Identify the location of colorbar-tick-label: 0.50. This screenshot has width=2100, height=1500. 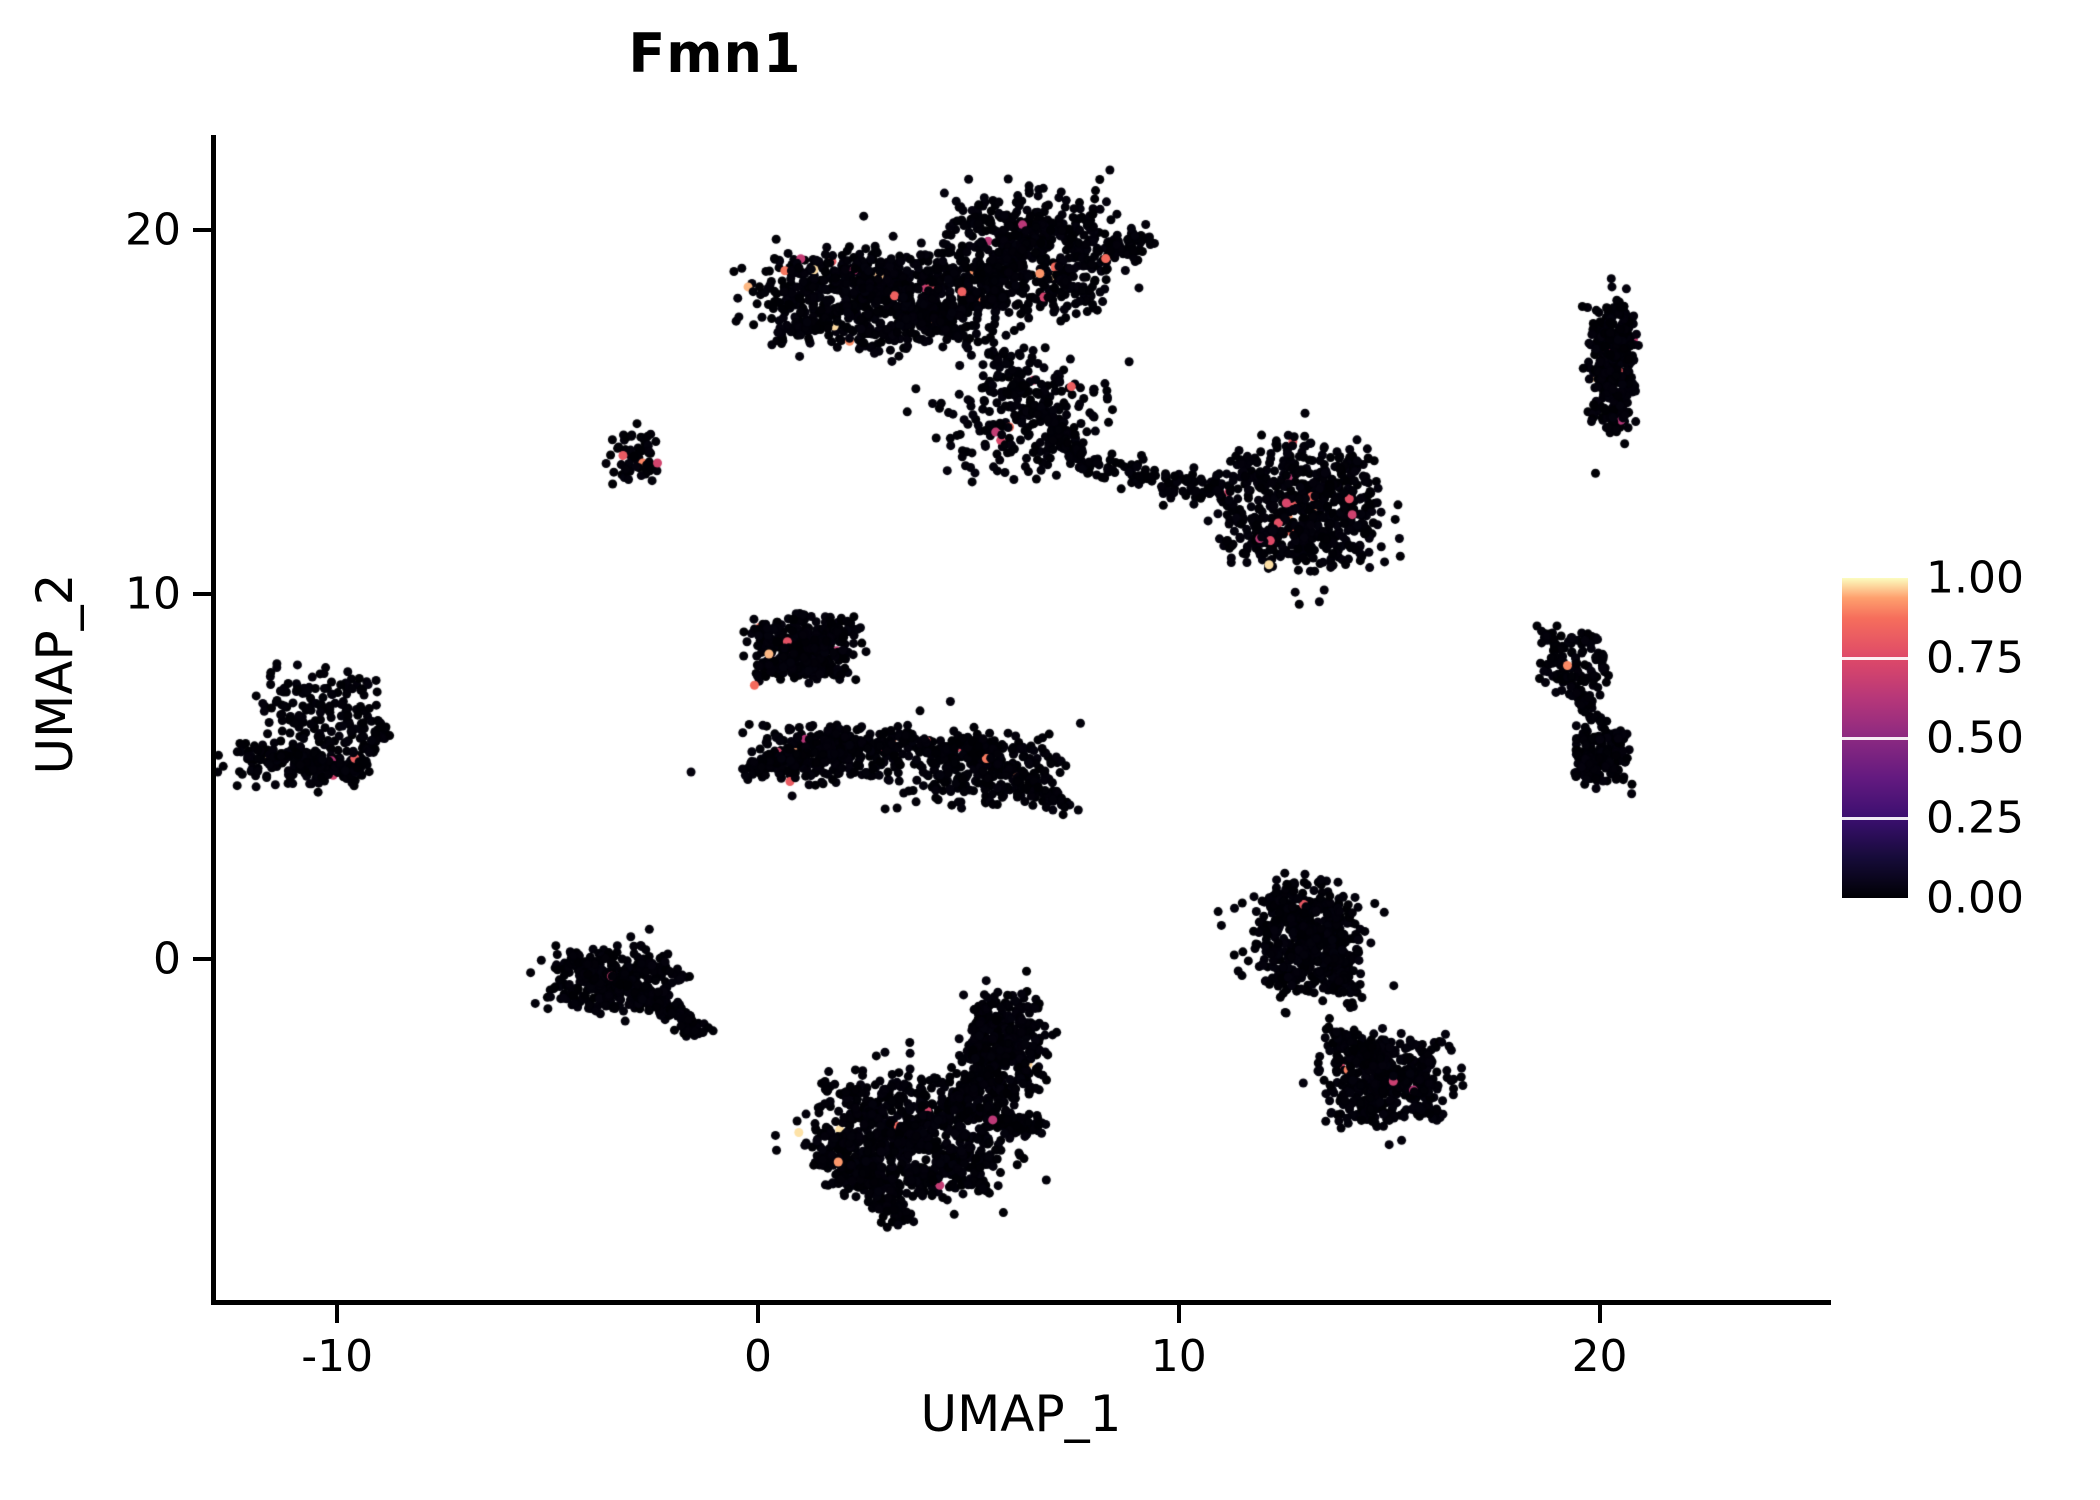
(1975, 738).